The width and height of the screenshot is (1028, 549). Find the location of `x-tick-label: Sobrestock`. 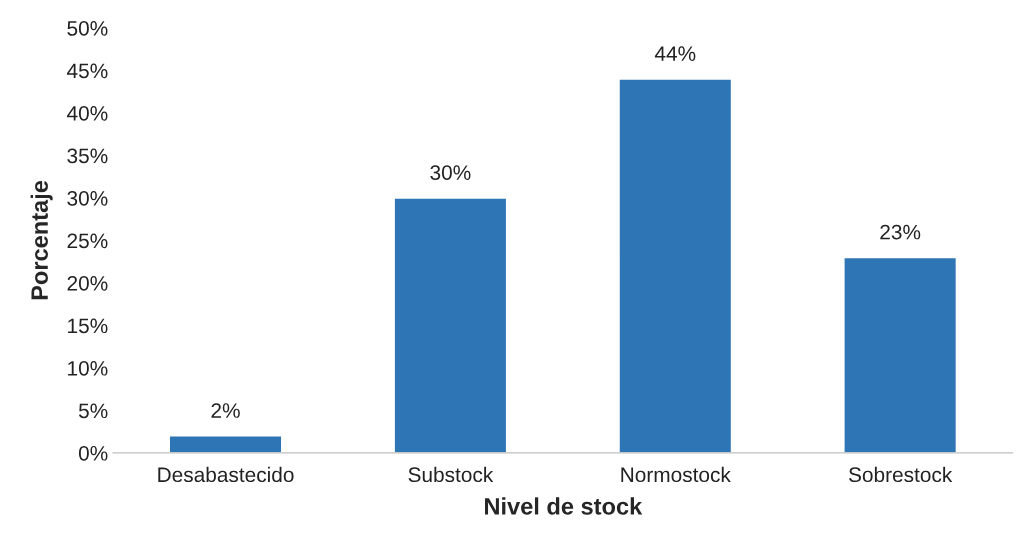

x-tick-label: Sobrestock is located at coordinates (900, 474).